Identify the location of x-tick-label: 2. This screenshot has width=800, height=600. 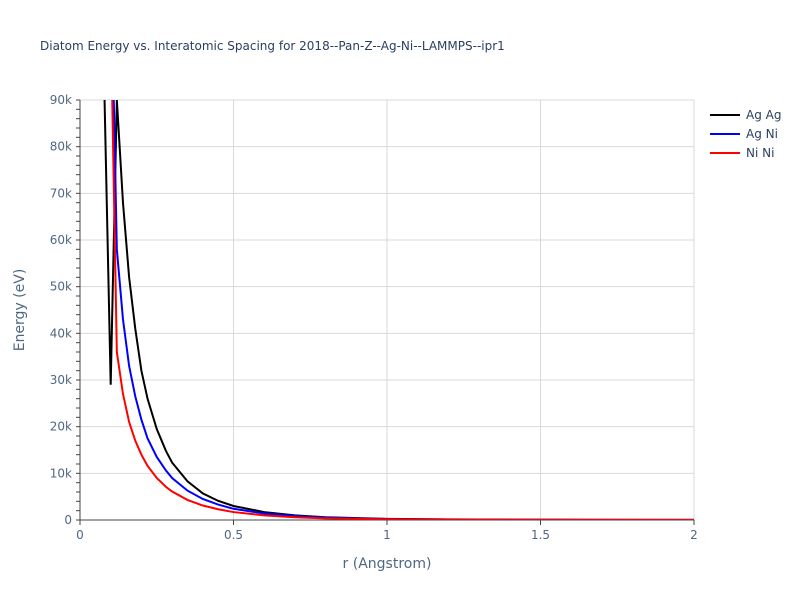
(694, 535).